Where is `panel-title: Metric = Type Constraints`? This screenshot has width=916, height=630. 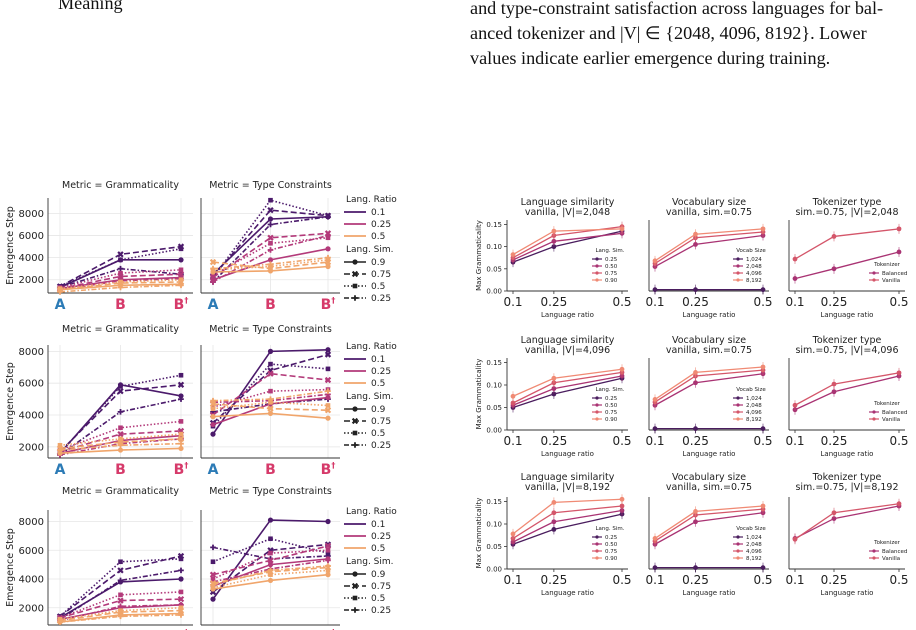 panel-title: Metric = Type Constraints is located at coordinates (270, 185).